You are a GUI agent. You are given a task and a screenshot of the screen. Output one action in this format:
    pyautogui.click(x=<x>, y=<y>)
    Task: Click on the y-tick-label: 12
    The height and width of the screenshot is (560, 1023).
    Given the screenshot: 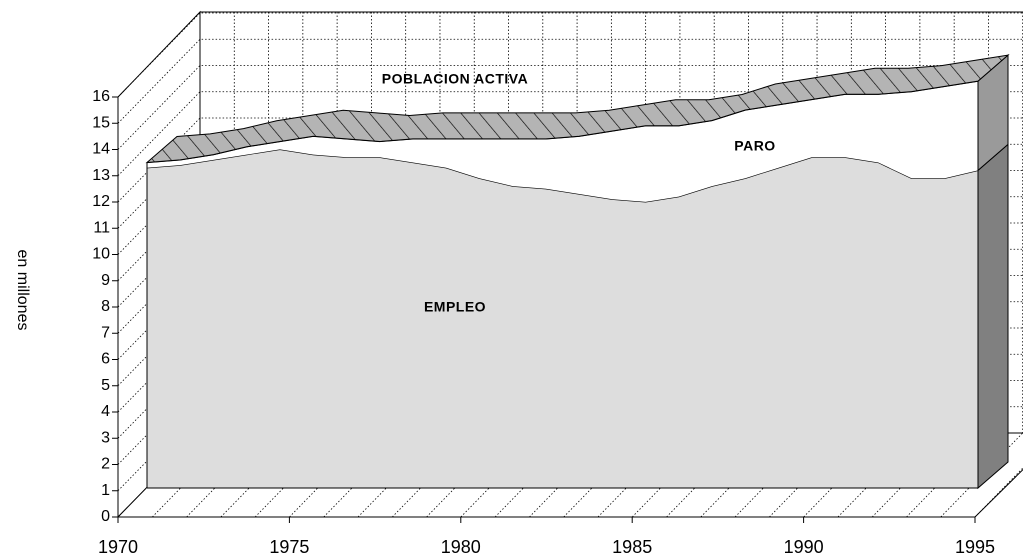 What is the action you would take?
    pyautogui.click(x=101, y=201)
    